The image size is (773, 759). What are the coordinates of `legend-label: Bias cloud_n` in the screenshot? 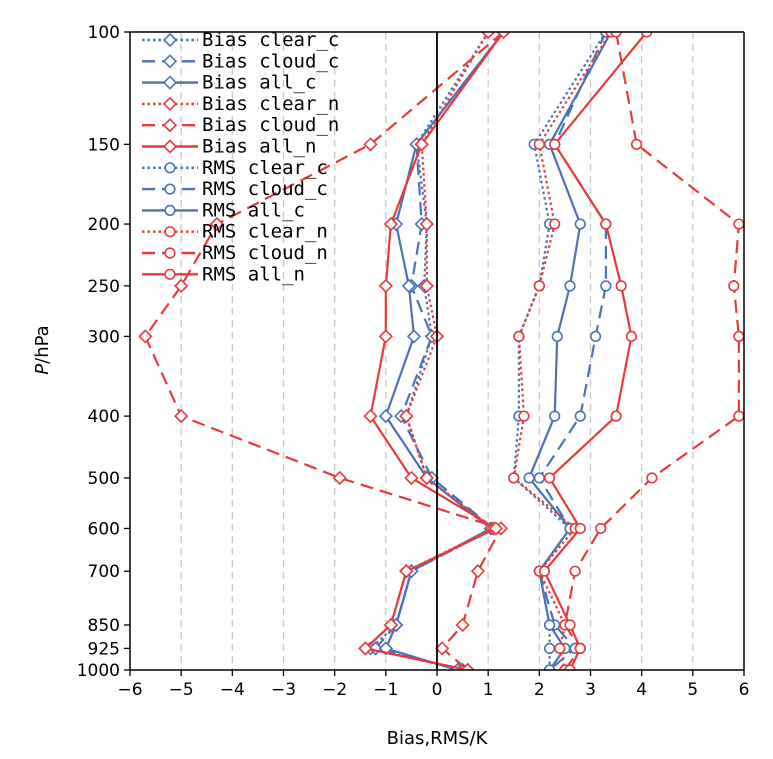 It's located at (270, 125).